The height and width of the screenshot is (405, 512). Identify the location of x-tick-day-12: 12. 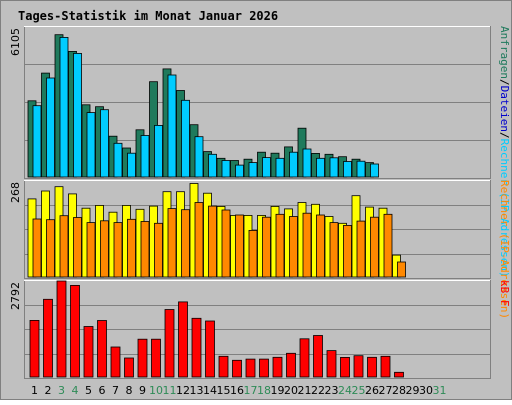
(183, 390).